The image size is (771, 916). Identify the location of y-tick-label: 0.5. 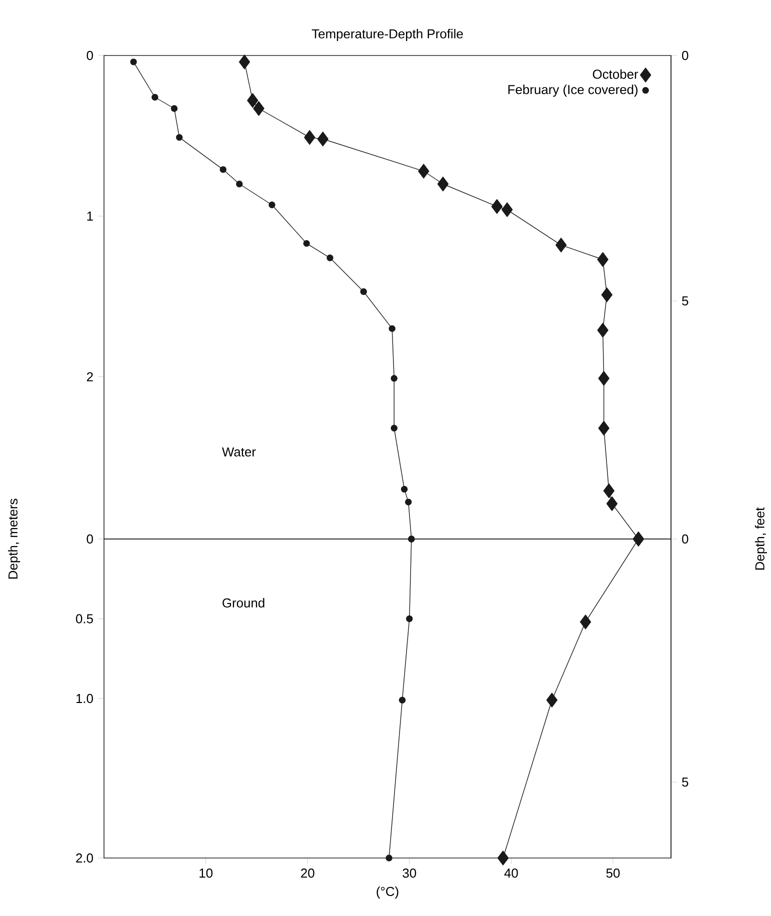
(84, 619).